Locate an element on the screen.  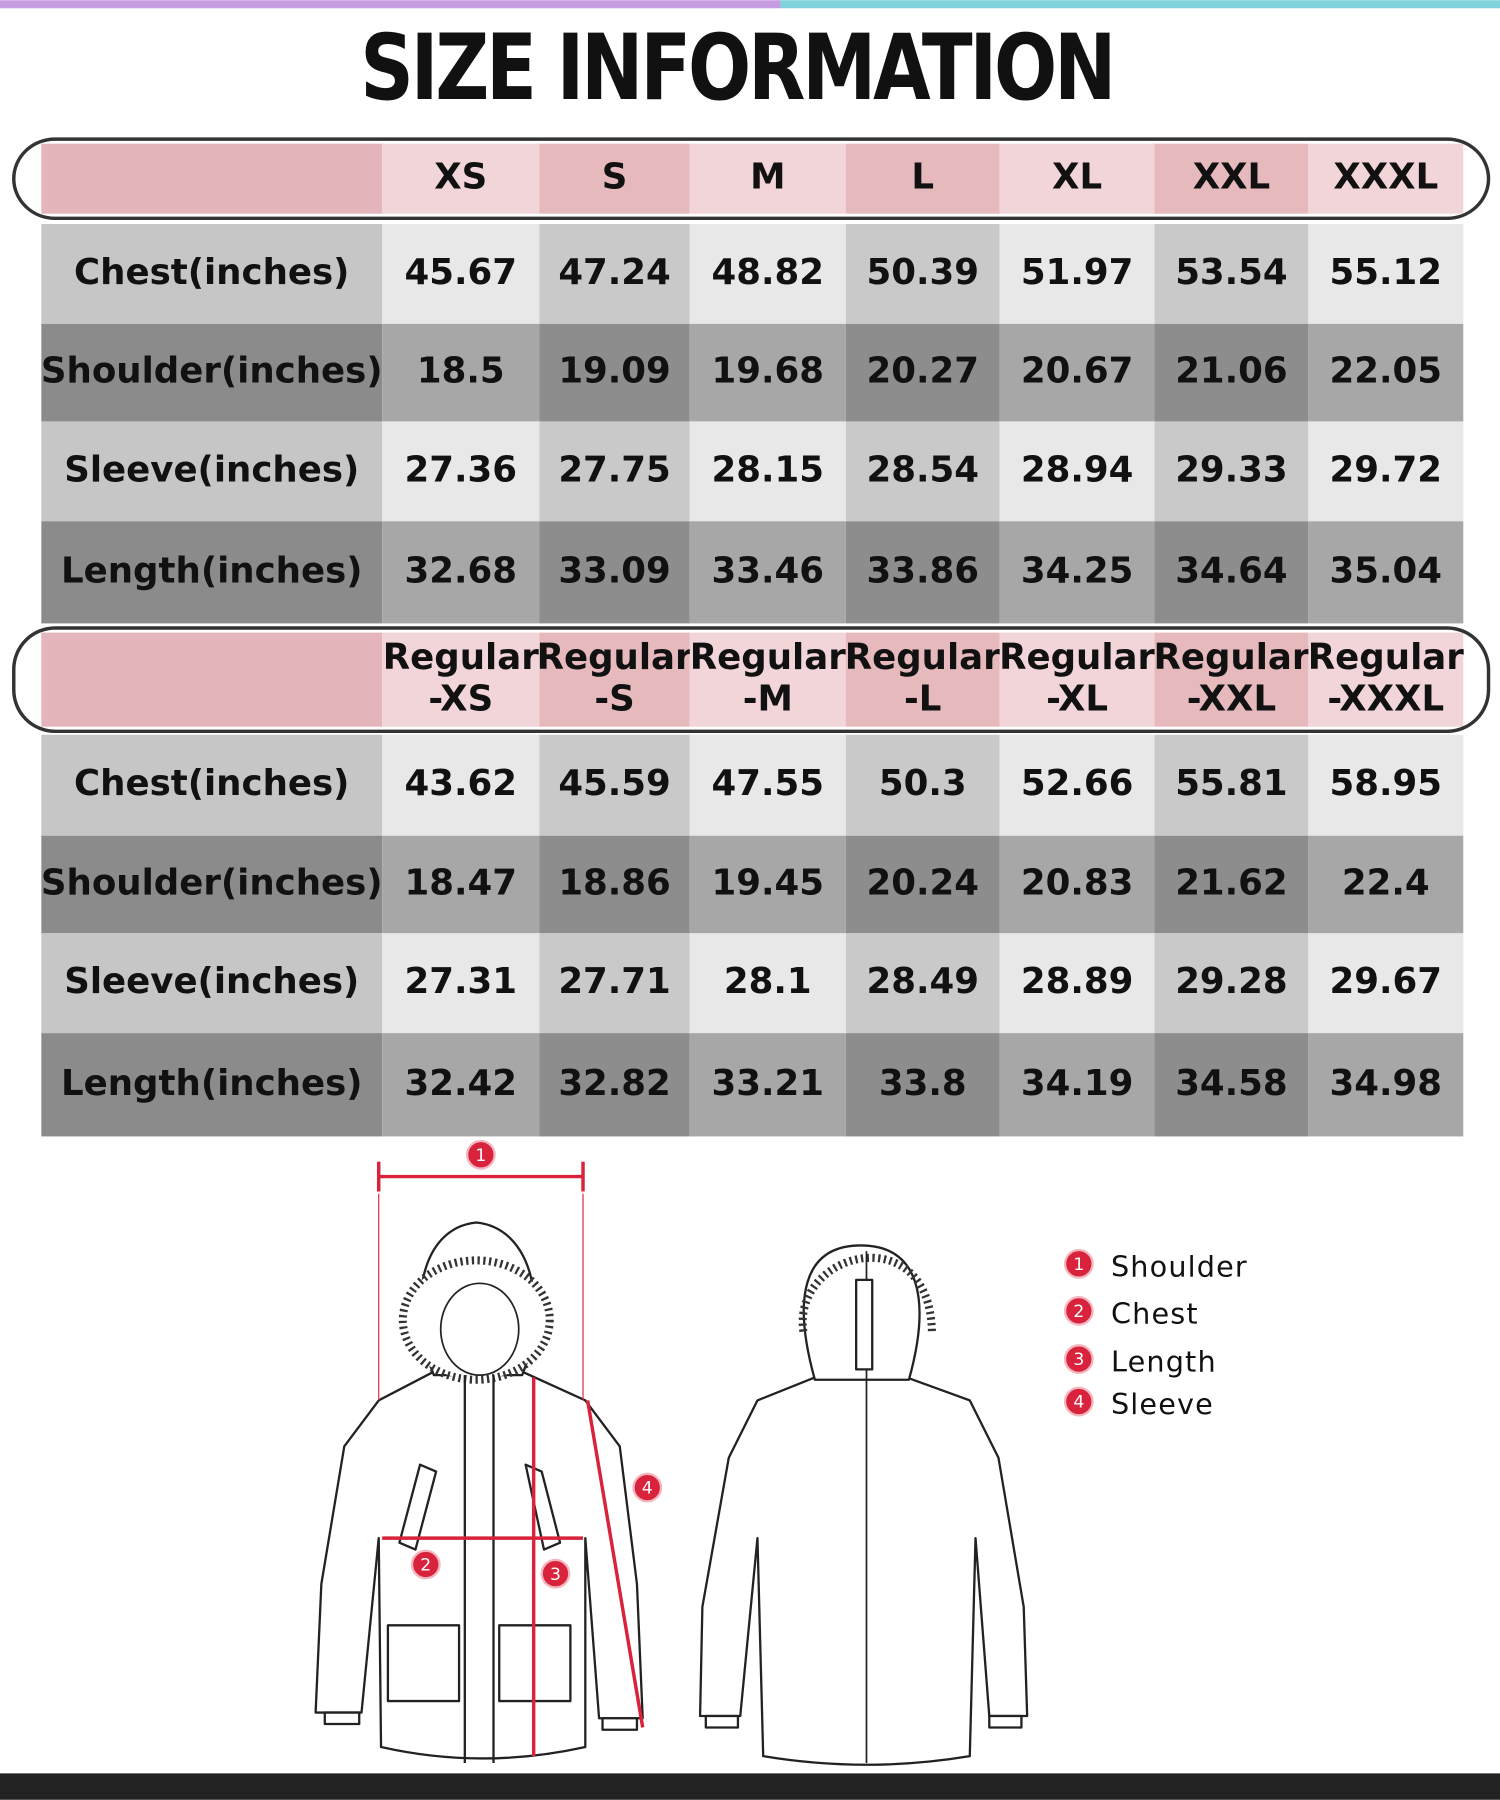
bottom-bar is located at coordinates (750, 1786).